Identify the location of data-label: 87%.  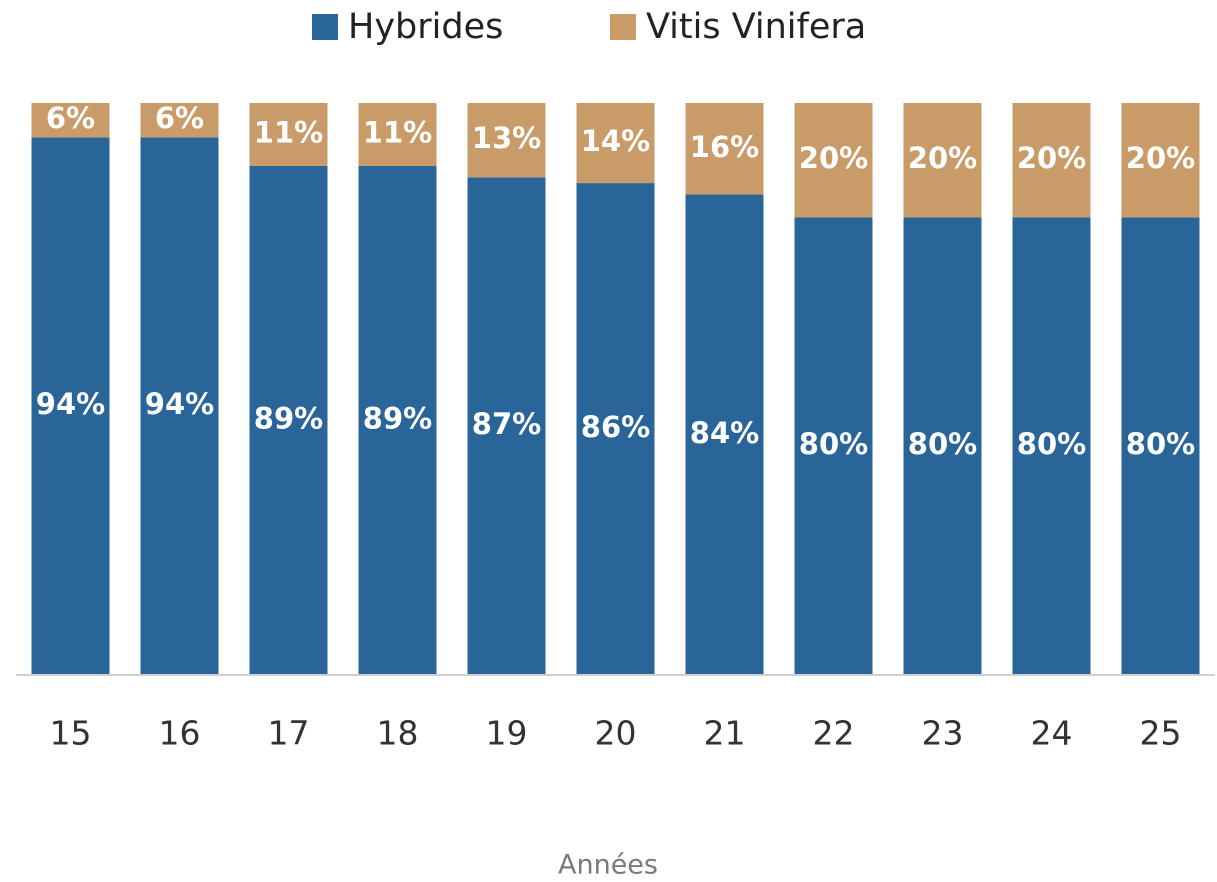
(506, 424).